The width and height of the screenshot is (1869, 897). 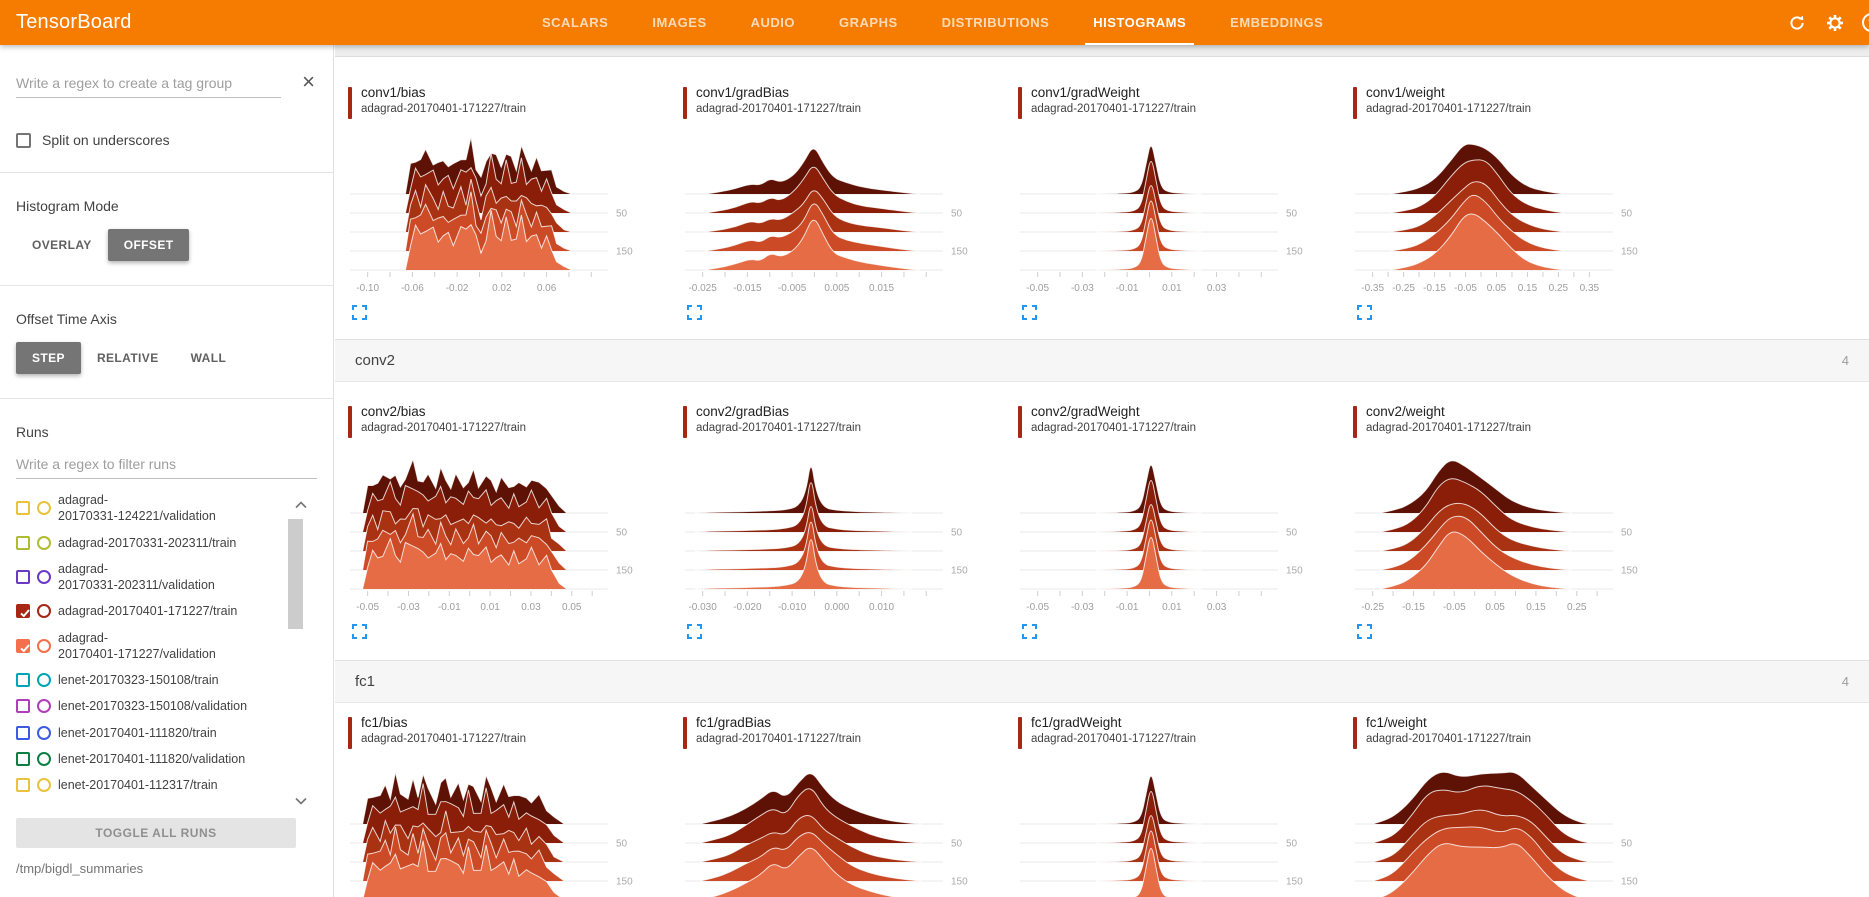 I want to click on run-item: lenet-20170401-112317/train, so click(x=166, y=785).